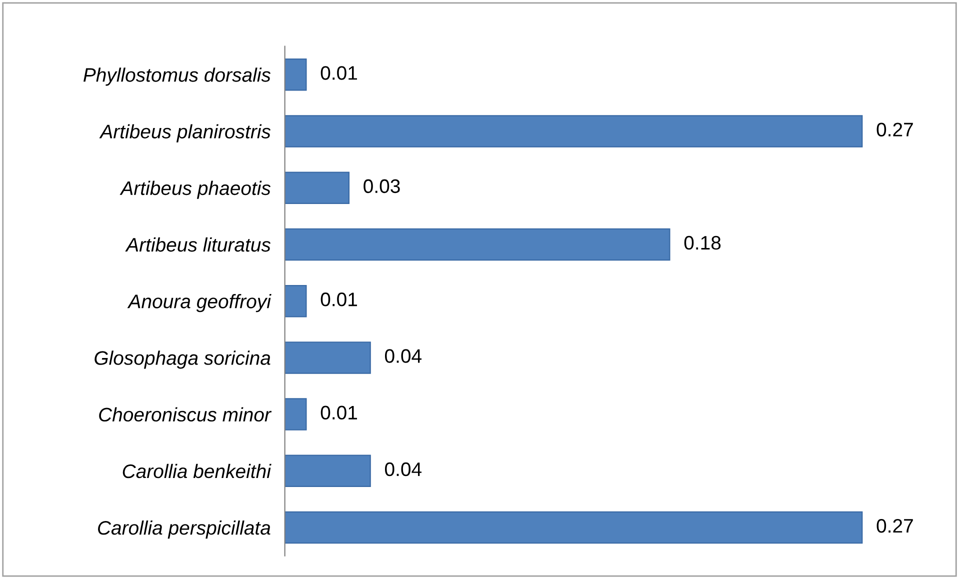 This screenshot has width=959, height=579. Describe the element at coordinates (197, 471) in the screenshot. I see `y-tick-label: Carollia benkeithi` at that location.